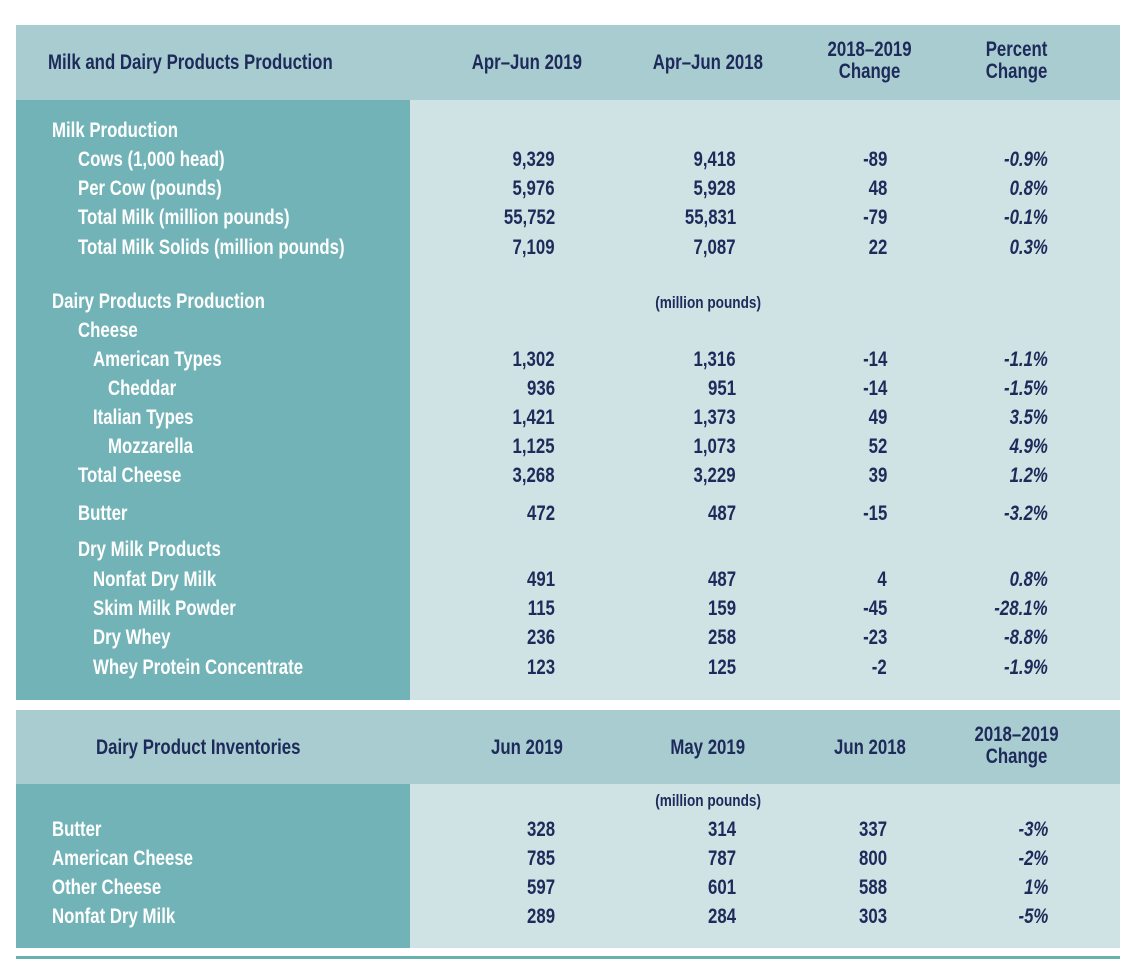 The width and height of the screenshot is (1147, 969). Describe the element at coordinates (1028, 247) in the screenshot. I see `value-cell: 0.3%` at that location.